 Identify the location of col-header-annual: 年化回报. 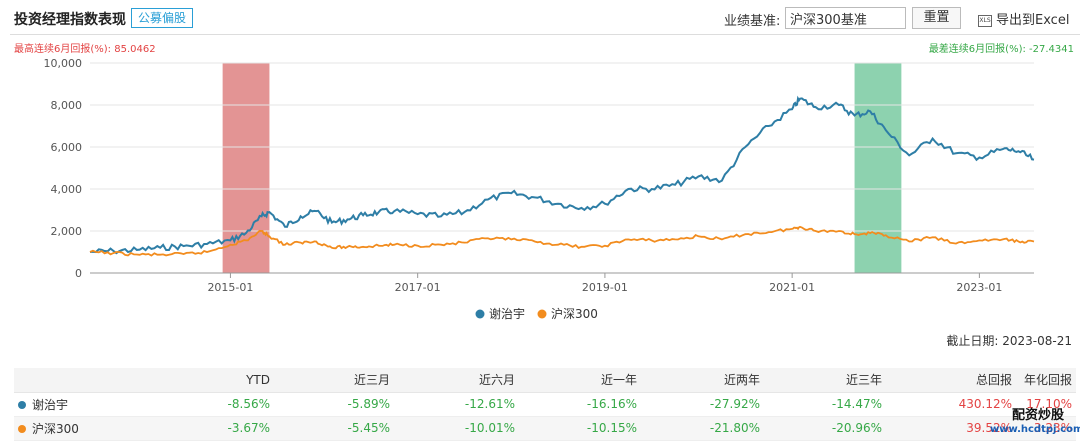
(1046, 380).